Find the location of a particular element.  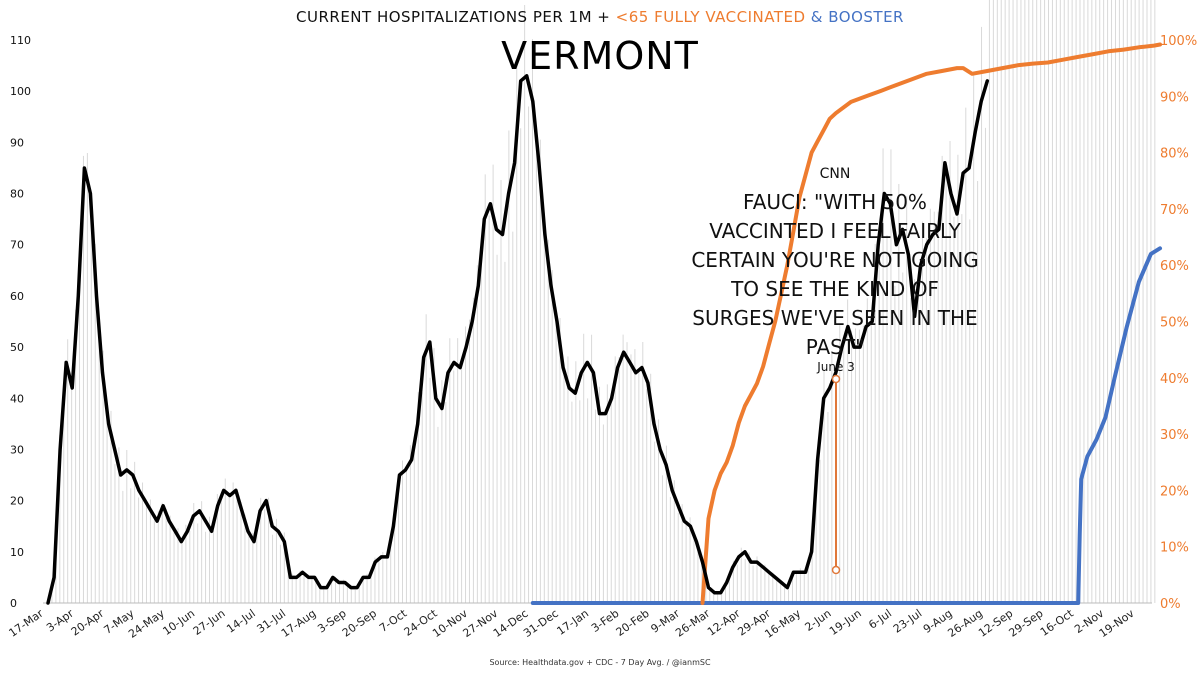

y-right-tick-label: 50% is located at coordinates (1174, 323).